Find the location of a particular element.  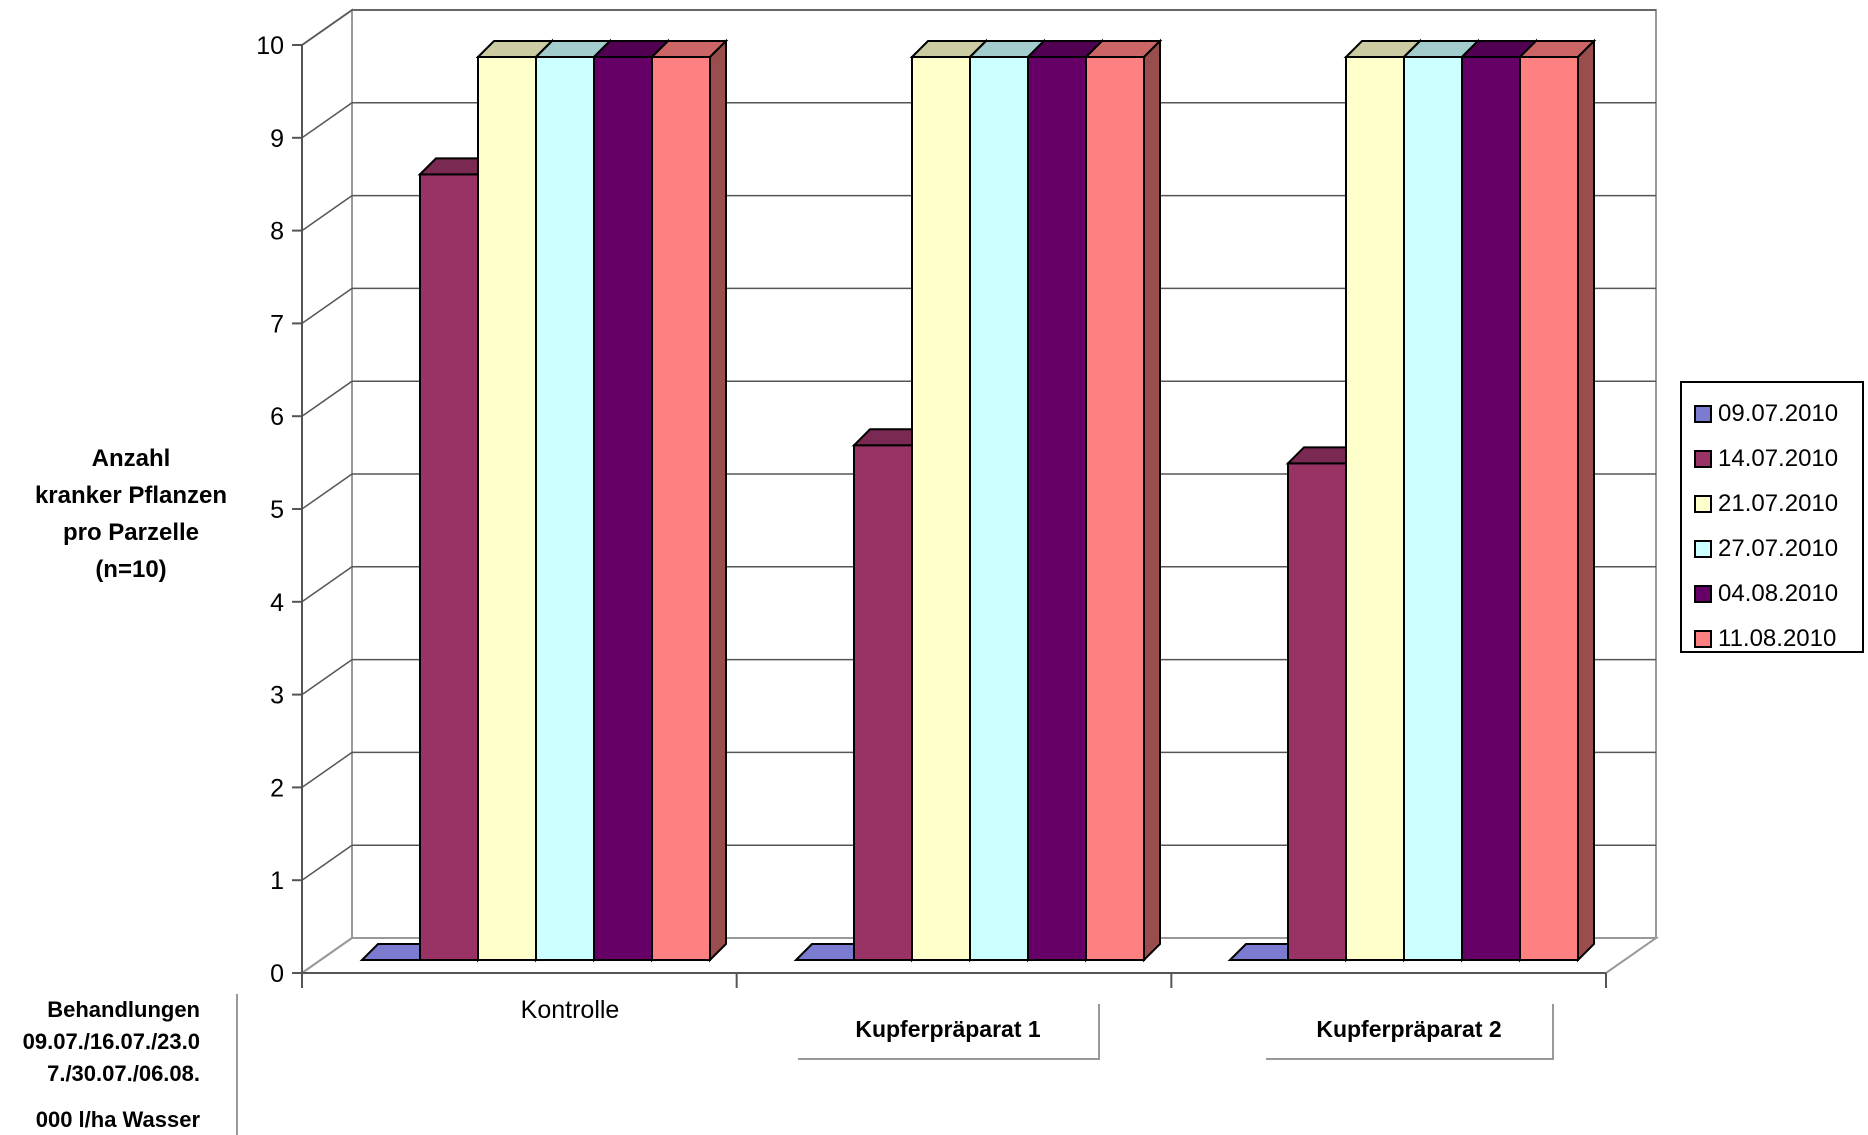

y-tick-label: 0 is located at coordinates (277, 974).